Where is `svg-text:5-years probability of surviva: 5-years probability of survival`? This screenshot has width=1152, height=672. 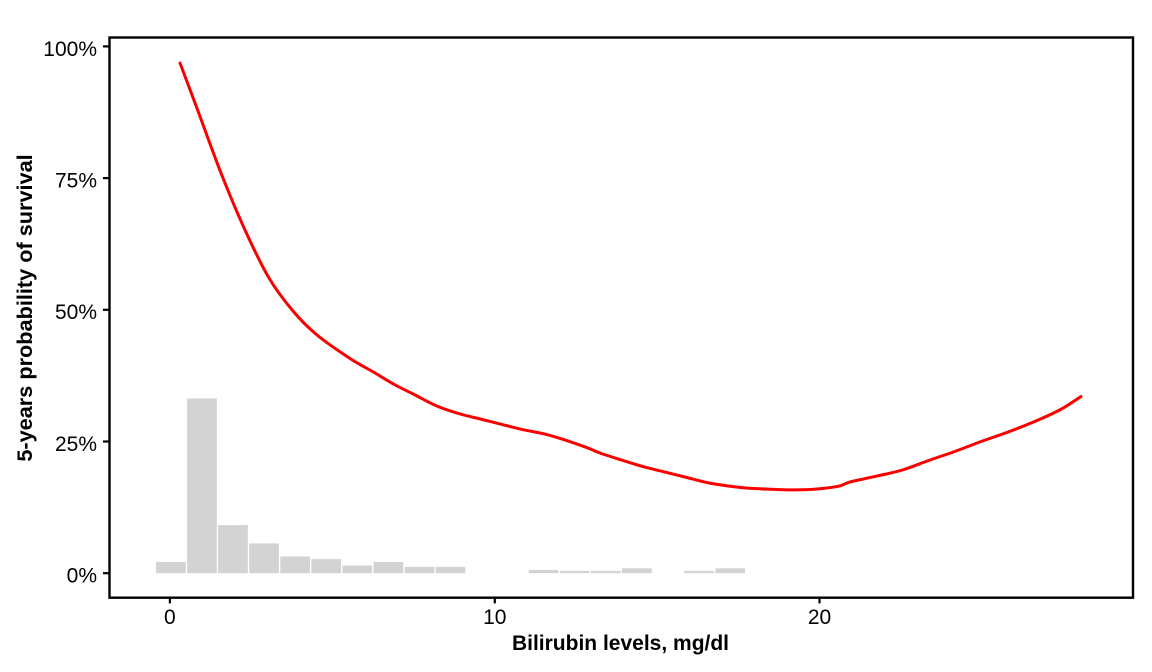
svg-text:5-years probability of surviva: 5-years probability of survival is located at coordinates (24, 307).